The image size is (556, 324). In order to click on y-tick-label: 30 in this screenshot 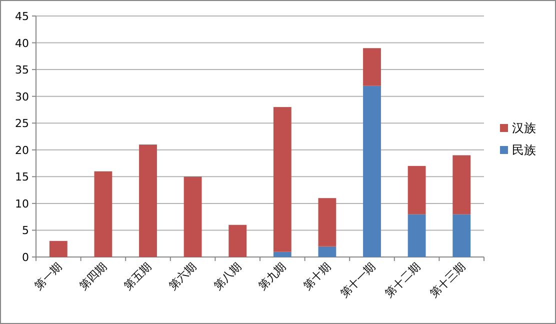, I will do `click(22, 97)`.